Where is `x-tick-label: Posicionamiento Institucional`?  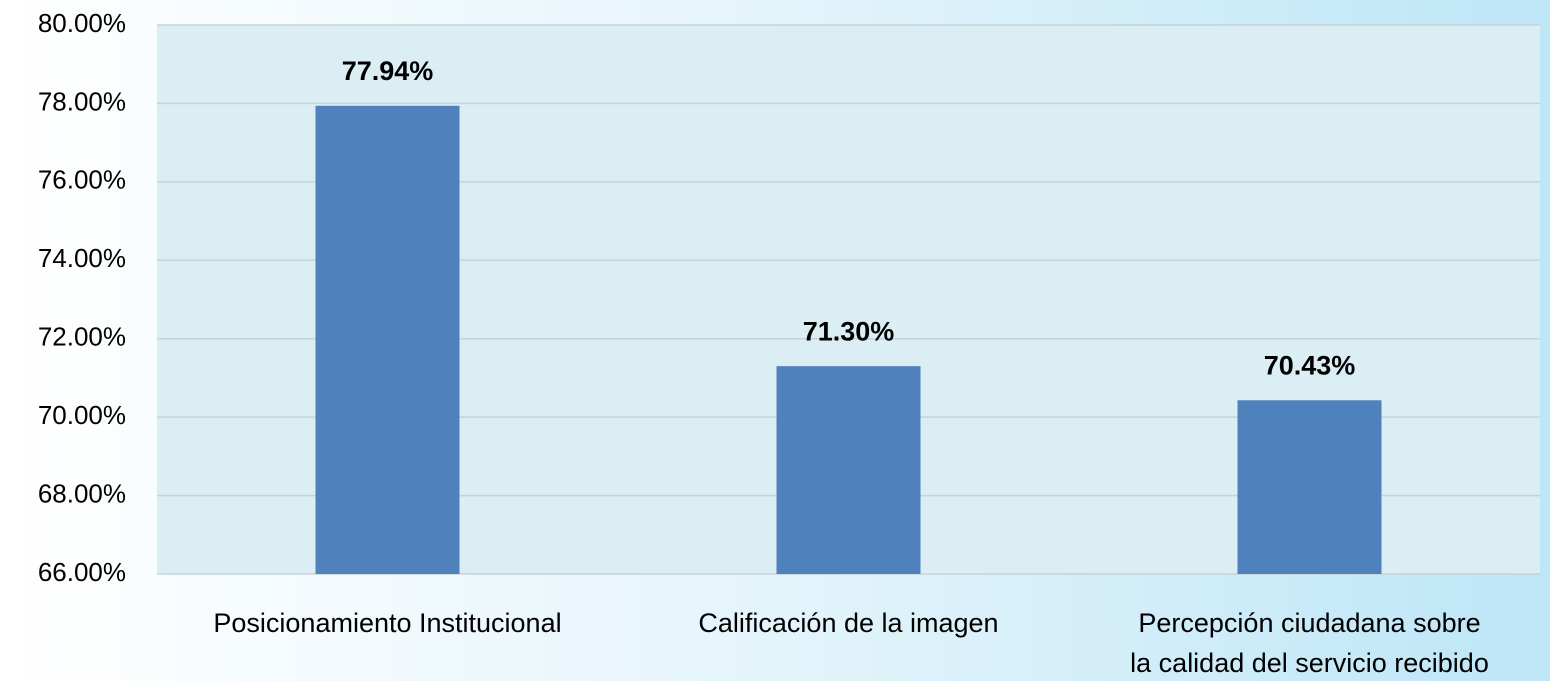
x-tick-label: Posicionamiento Institucional is located at coordinates (387, 623).